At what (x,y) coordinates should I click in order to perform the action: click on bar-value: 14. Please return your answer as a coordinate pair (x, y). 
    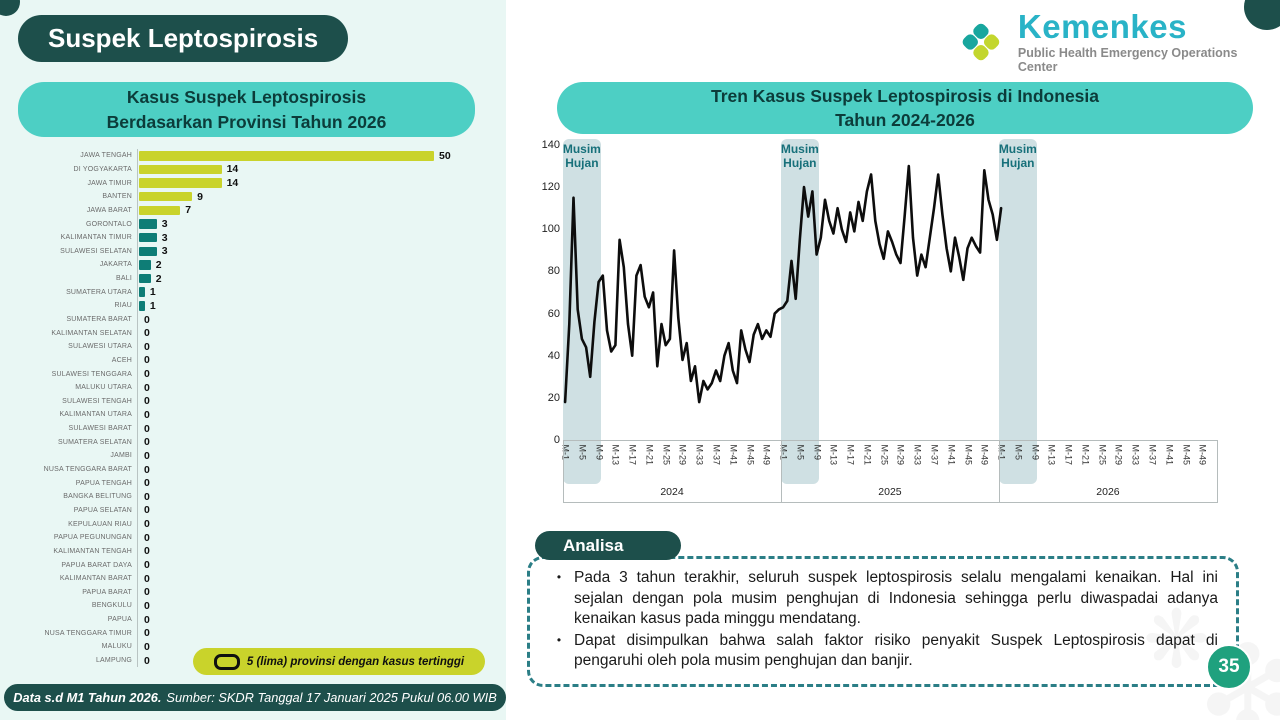
    Looking at the image, I should click on (232, 169).